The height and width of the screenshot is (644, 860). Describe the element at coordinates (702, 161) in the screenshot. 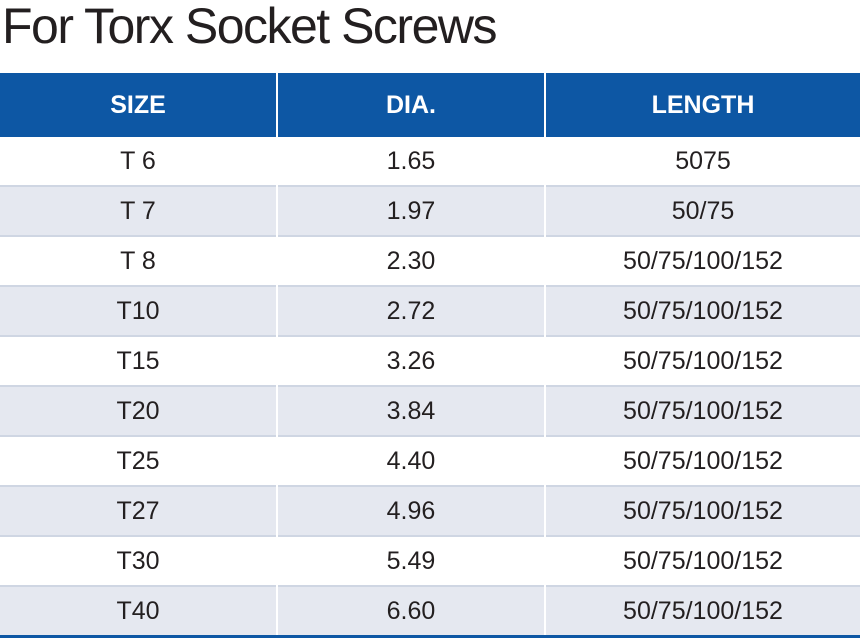

I see `cell-length: 5075` at that location.